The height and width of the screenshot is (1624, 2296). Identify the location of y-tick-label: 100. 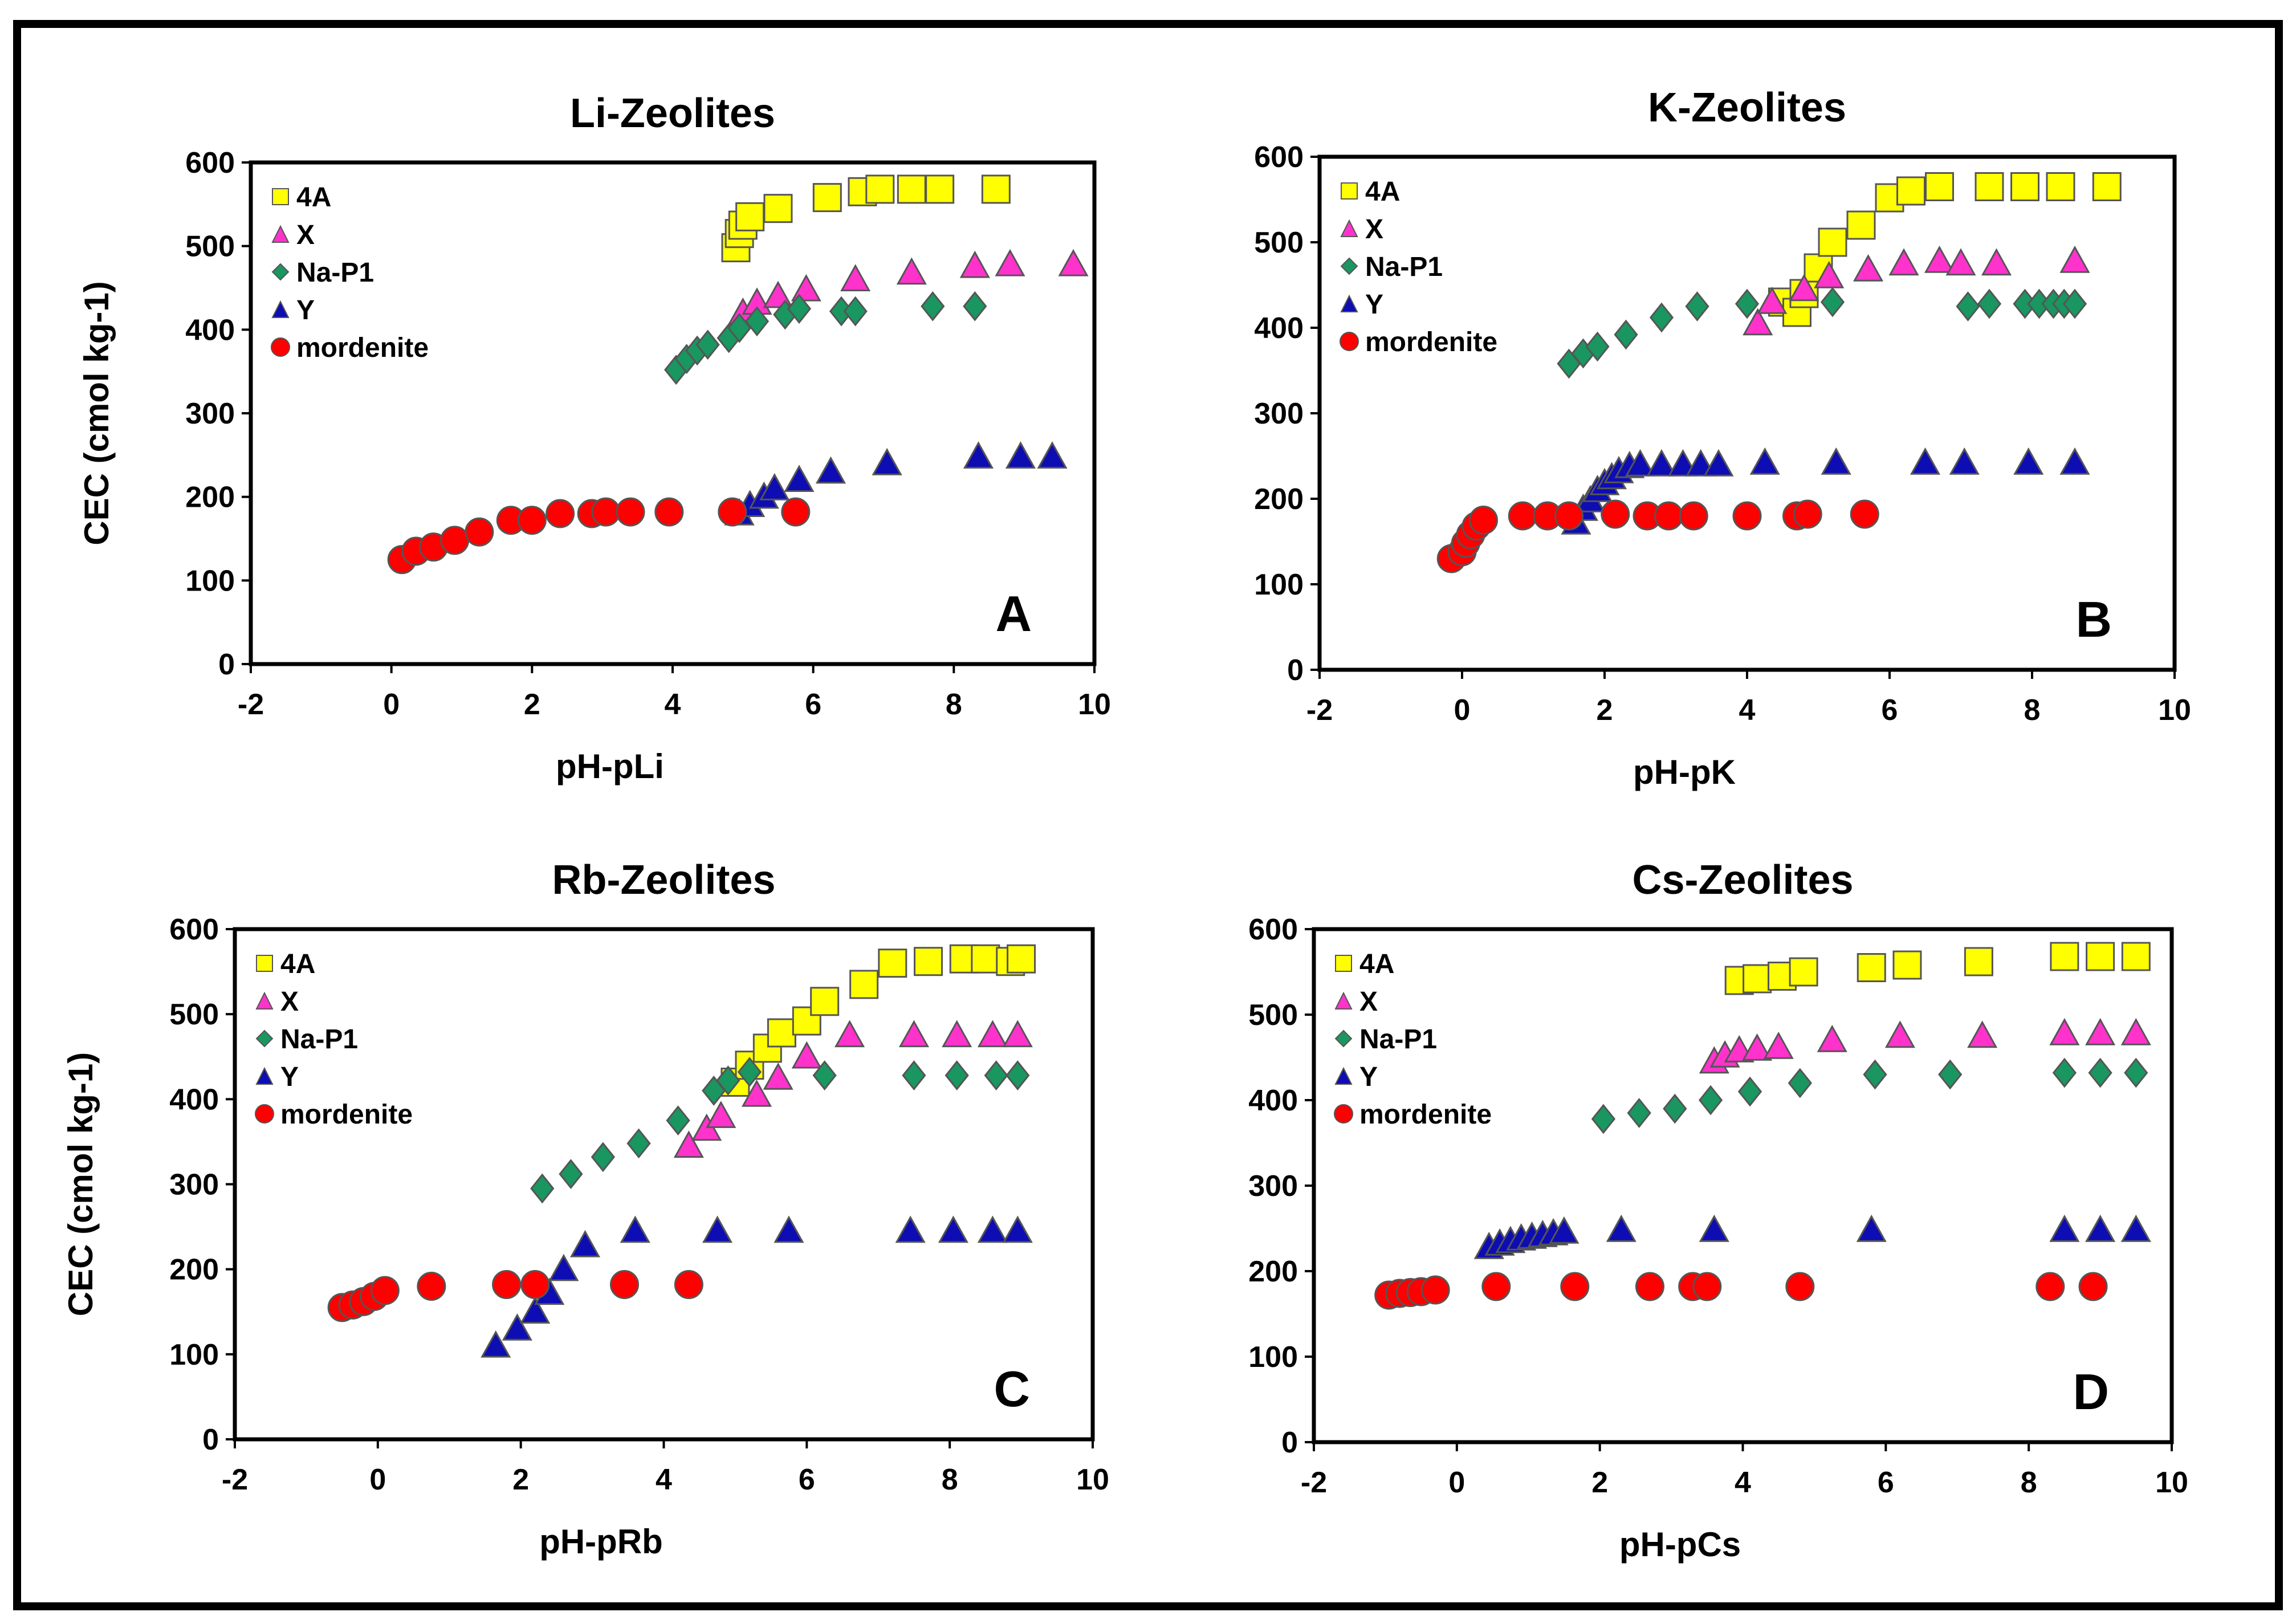
(1273, 1358).